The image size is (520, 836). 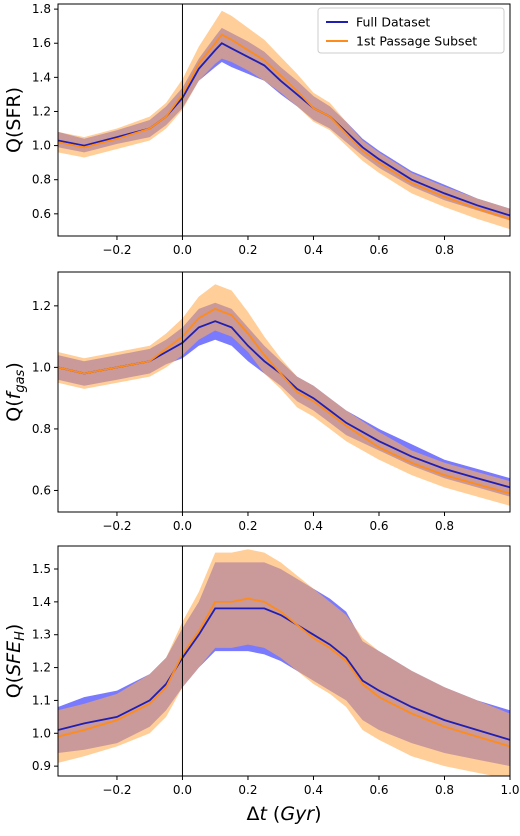 I want to click on x-tick-label: 1.0, so click(x=509, y=790).